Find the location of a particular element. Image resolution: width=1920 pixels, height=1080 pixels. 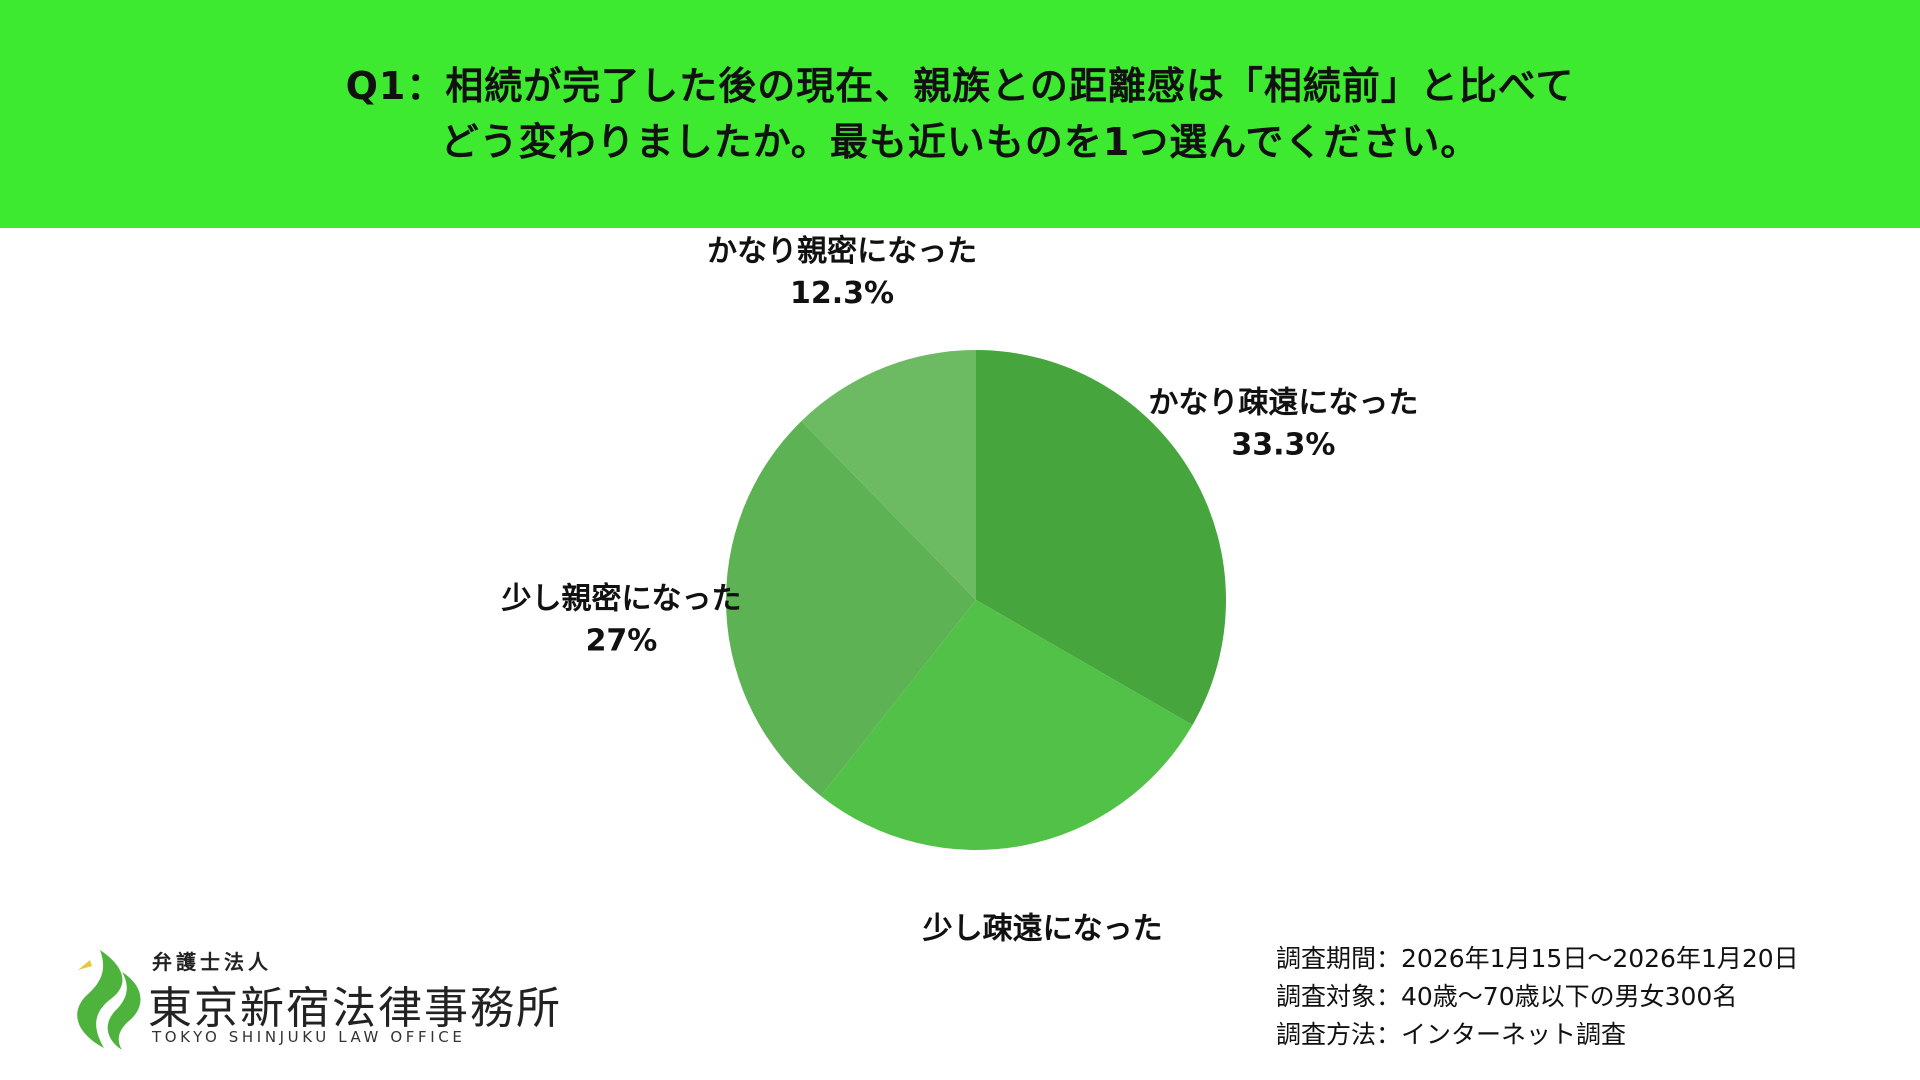

slice-label-3: 少し親密になった is located at coordinates (621, 598).